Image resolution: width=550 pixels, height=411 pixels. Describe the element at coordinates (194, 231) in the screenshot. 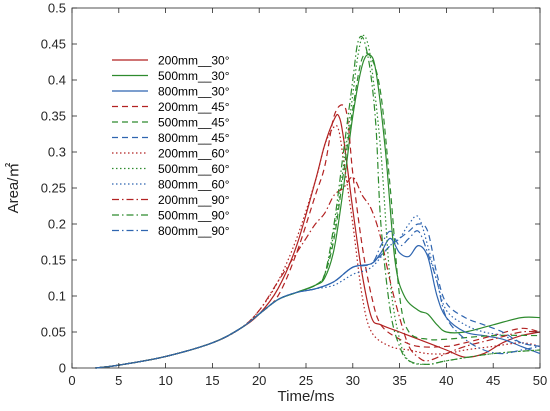

I see `legend-entry-label: 800mm__90°` at that location.